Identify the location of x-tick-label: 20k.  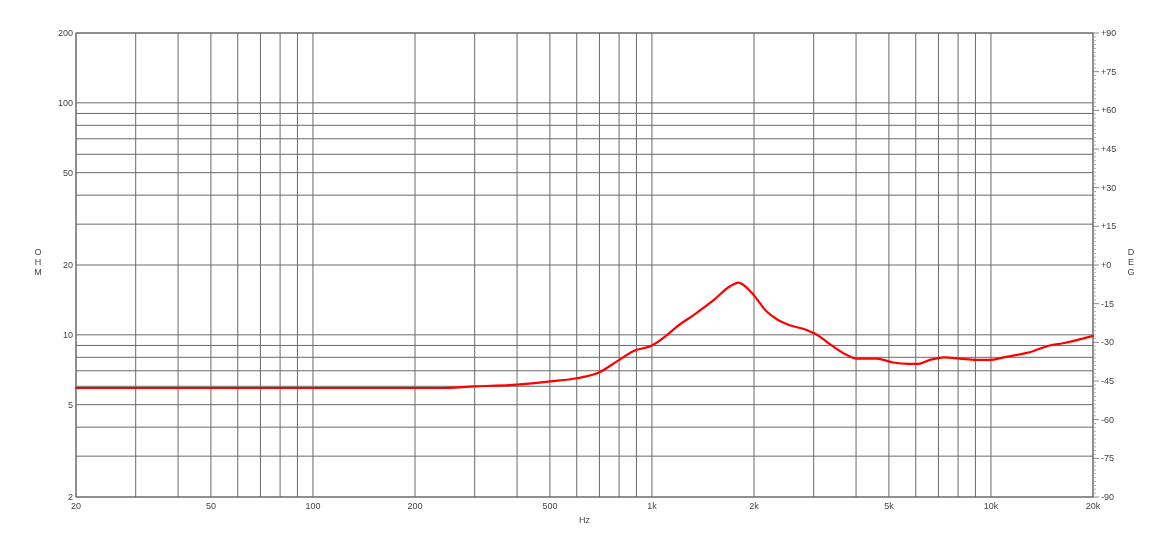
(1093, 506).